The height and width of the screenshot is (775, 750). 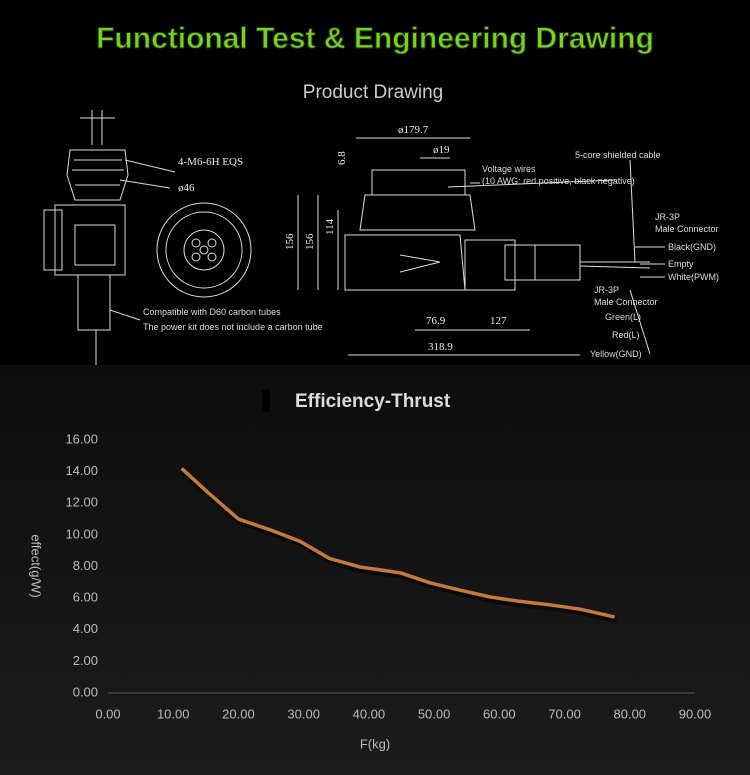 What do you see at coordinates (342, 158) in the screenshot?
I see `dimension-label: 6.8` at bounding box center [342, 158].